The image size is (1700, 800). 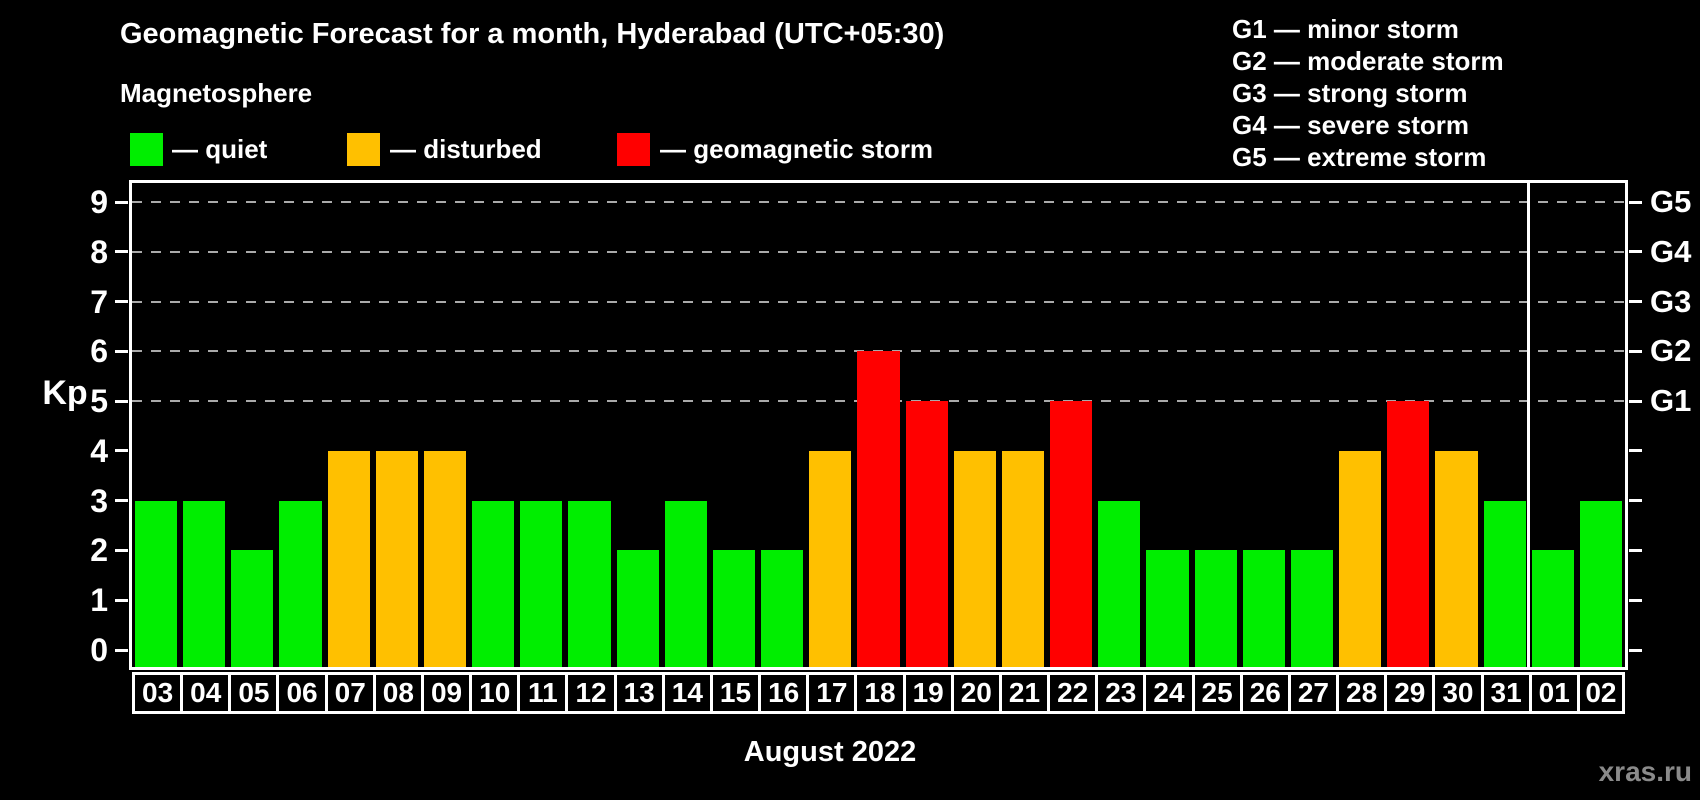 What do you see at coordinates (1167, 693) in the screenshot?
I see `day-box-24: 24` at bounding box center [1167, 693].